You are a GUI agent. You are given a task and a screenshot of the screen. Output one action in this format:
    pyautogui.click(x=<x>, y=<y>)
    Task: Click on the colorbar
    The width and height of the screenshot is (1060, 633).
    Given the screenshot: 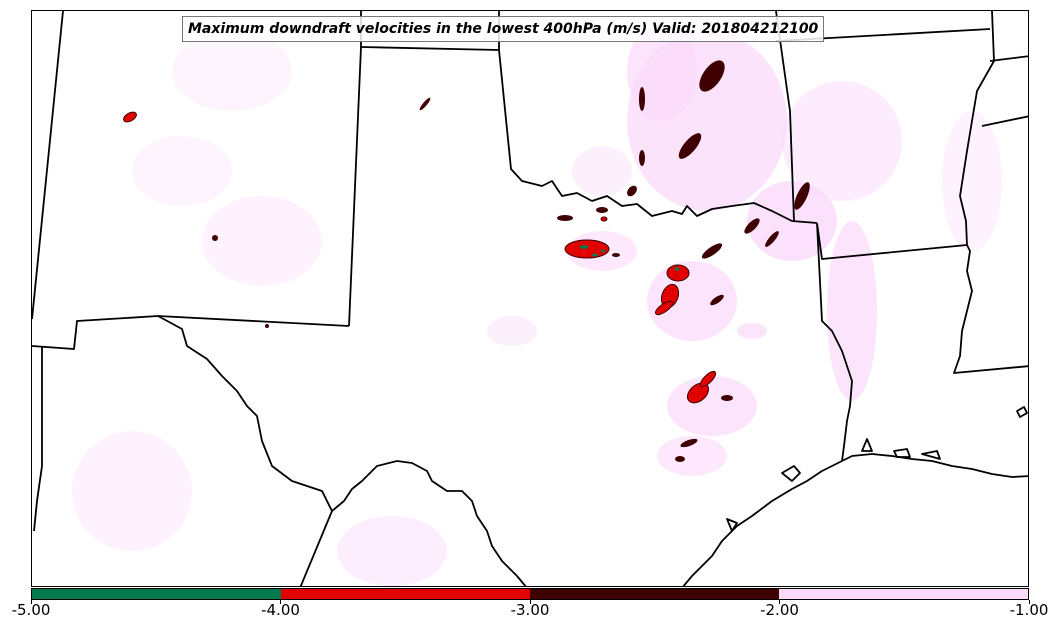 What is the action you would take?
    pyautogui.click(x=530, y=594)
    